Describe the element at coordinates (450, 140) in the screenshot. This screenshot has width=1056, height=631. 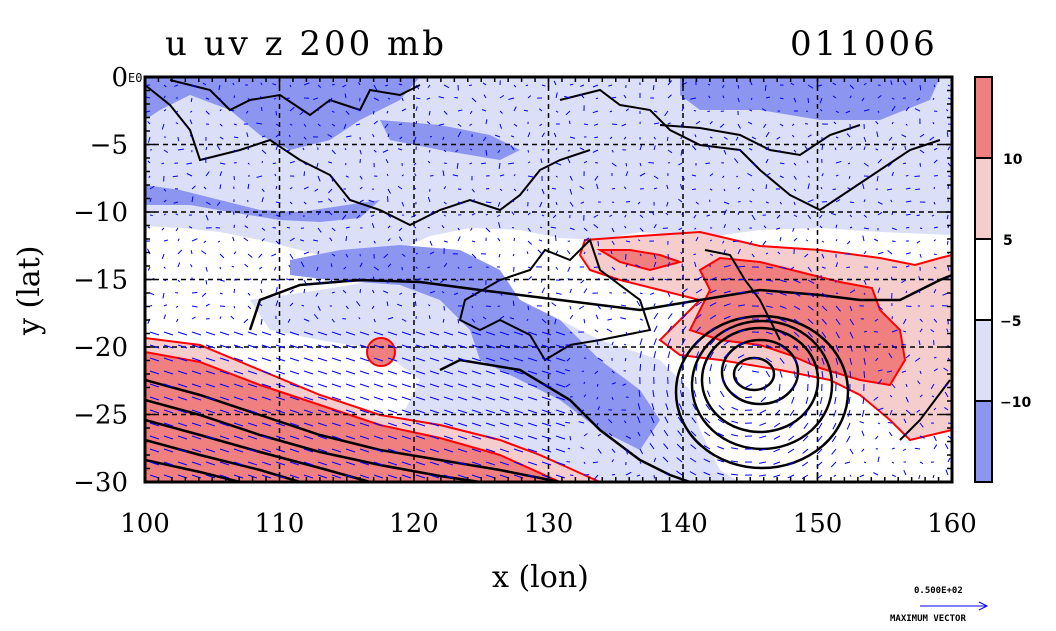
I see `neg-strong-area` at that location.